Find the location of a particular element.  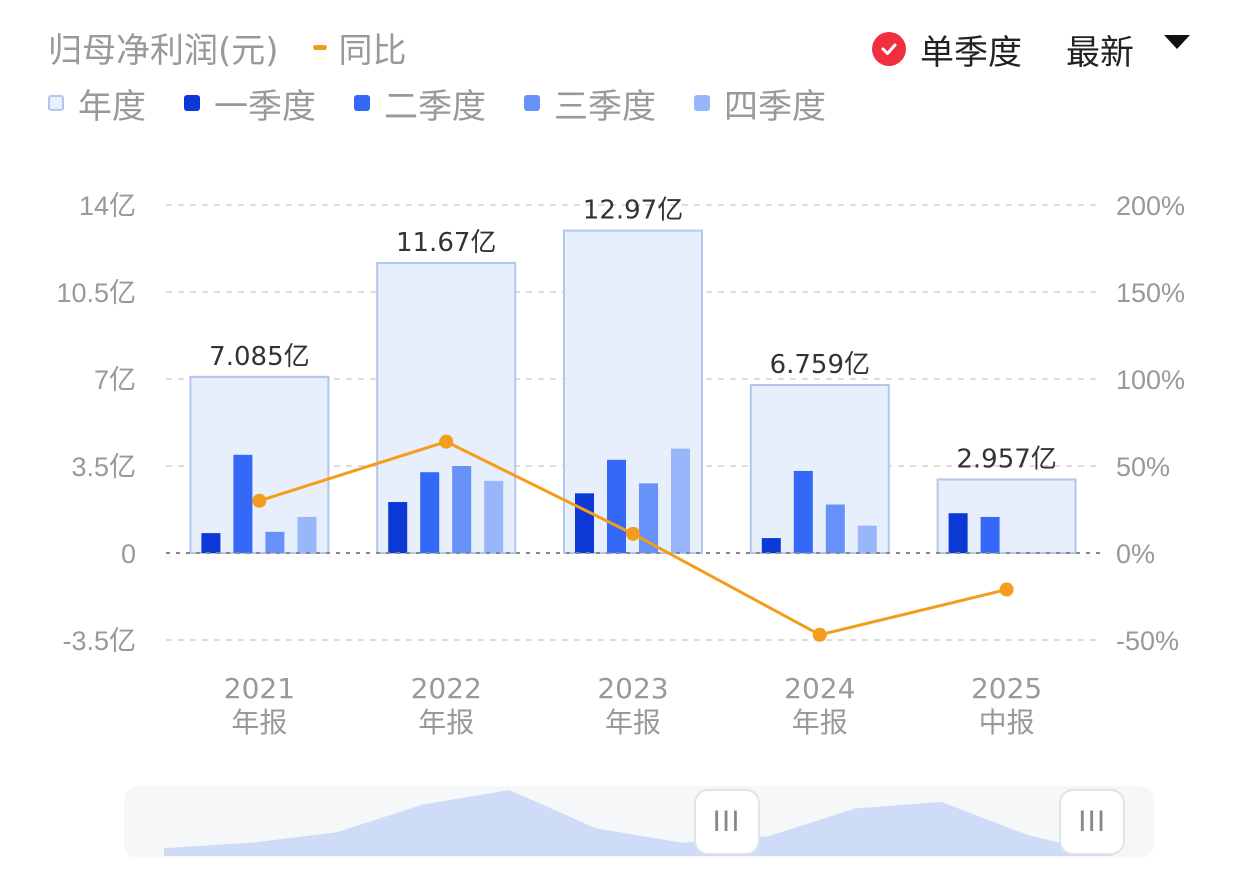

checkmark-icon is located at coordinates (889, 49).